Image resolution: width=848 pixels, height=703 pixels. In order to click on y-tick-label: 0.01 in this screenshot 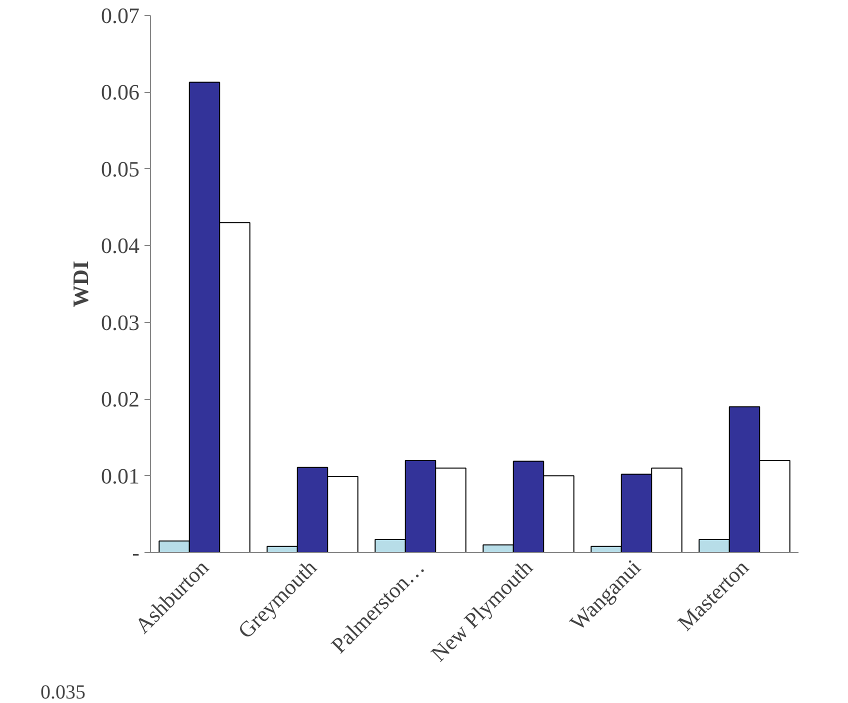, I will do `click(120, 475)`.